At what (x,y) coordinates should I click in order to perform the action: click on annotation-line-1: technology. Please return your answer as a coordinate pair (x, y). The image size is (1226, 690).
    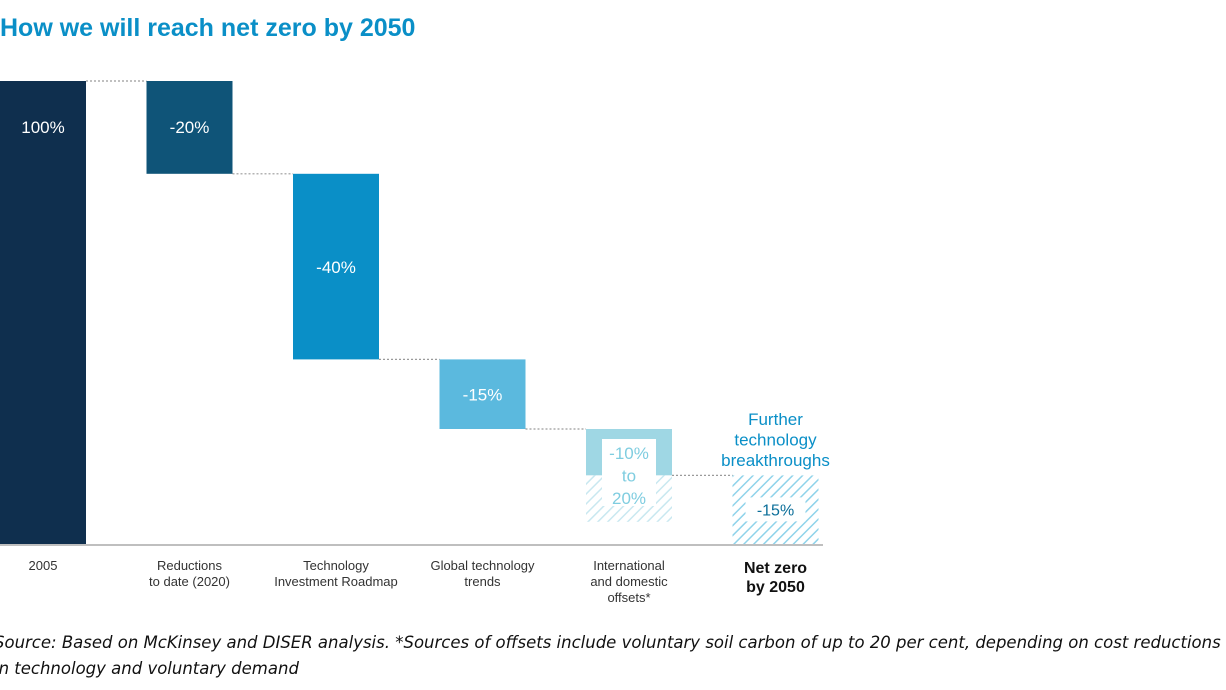
    Looking at the image, I should click on (775, 440).